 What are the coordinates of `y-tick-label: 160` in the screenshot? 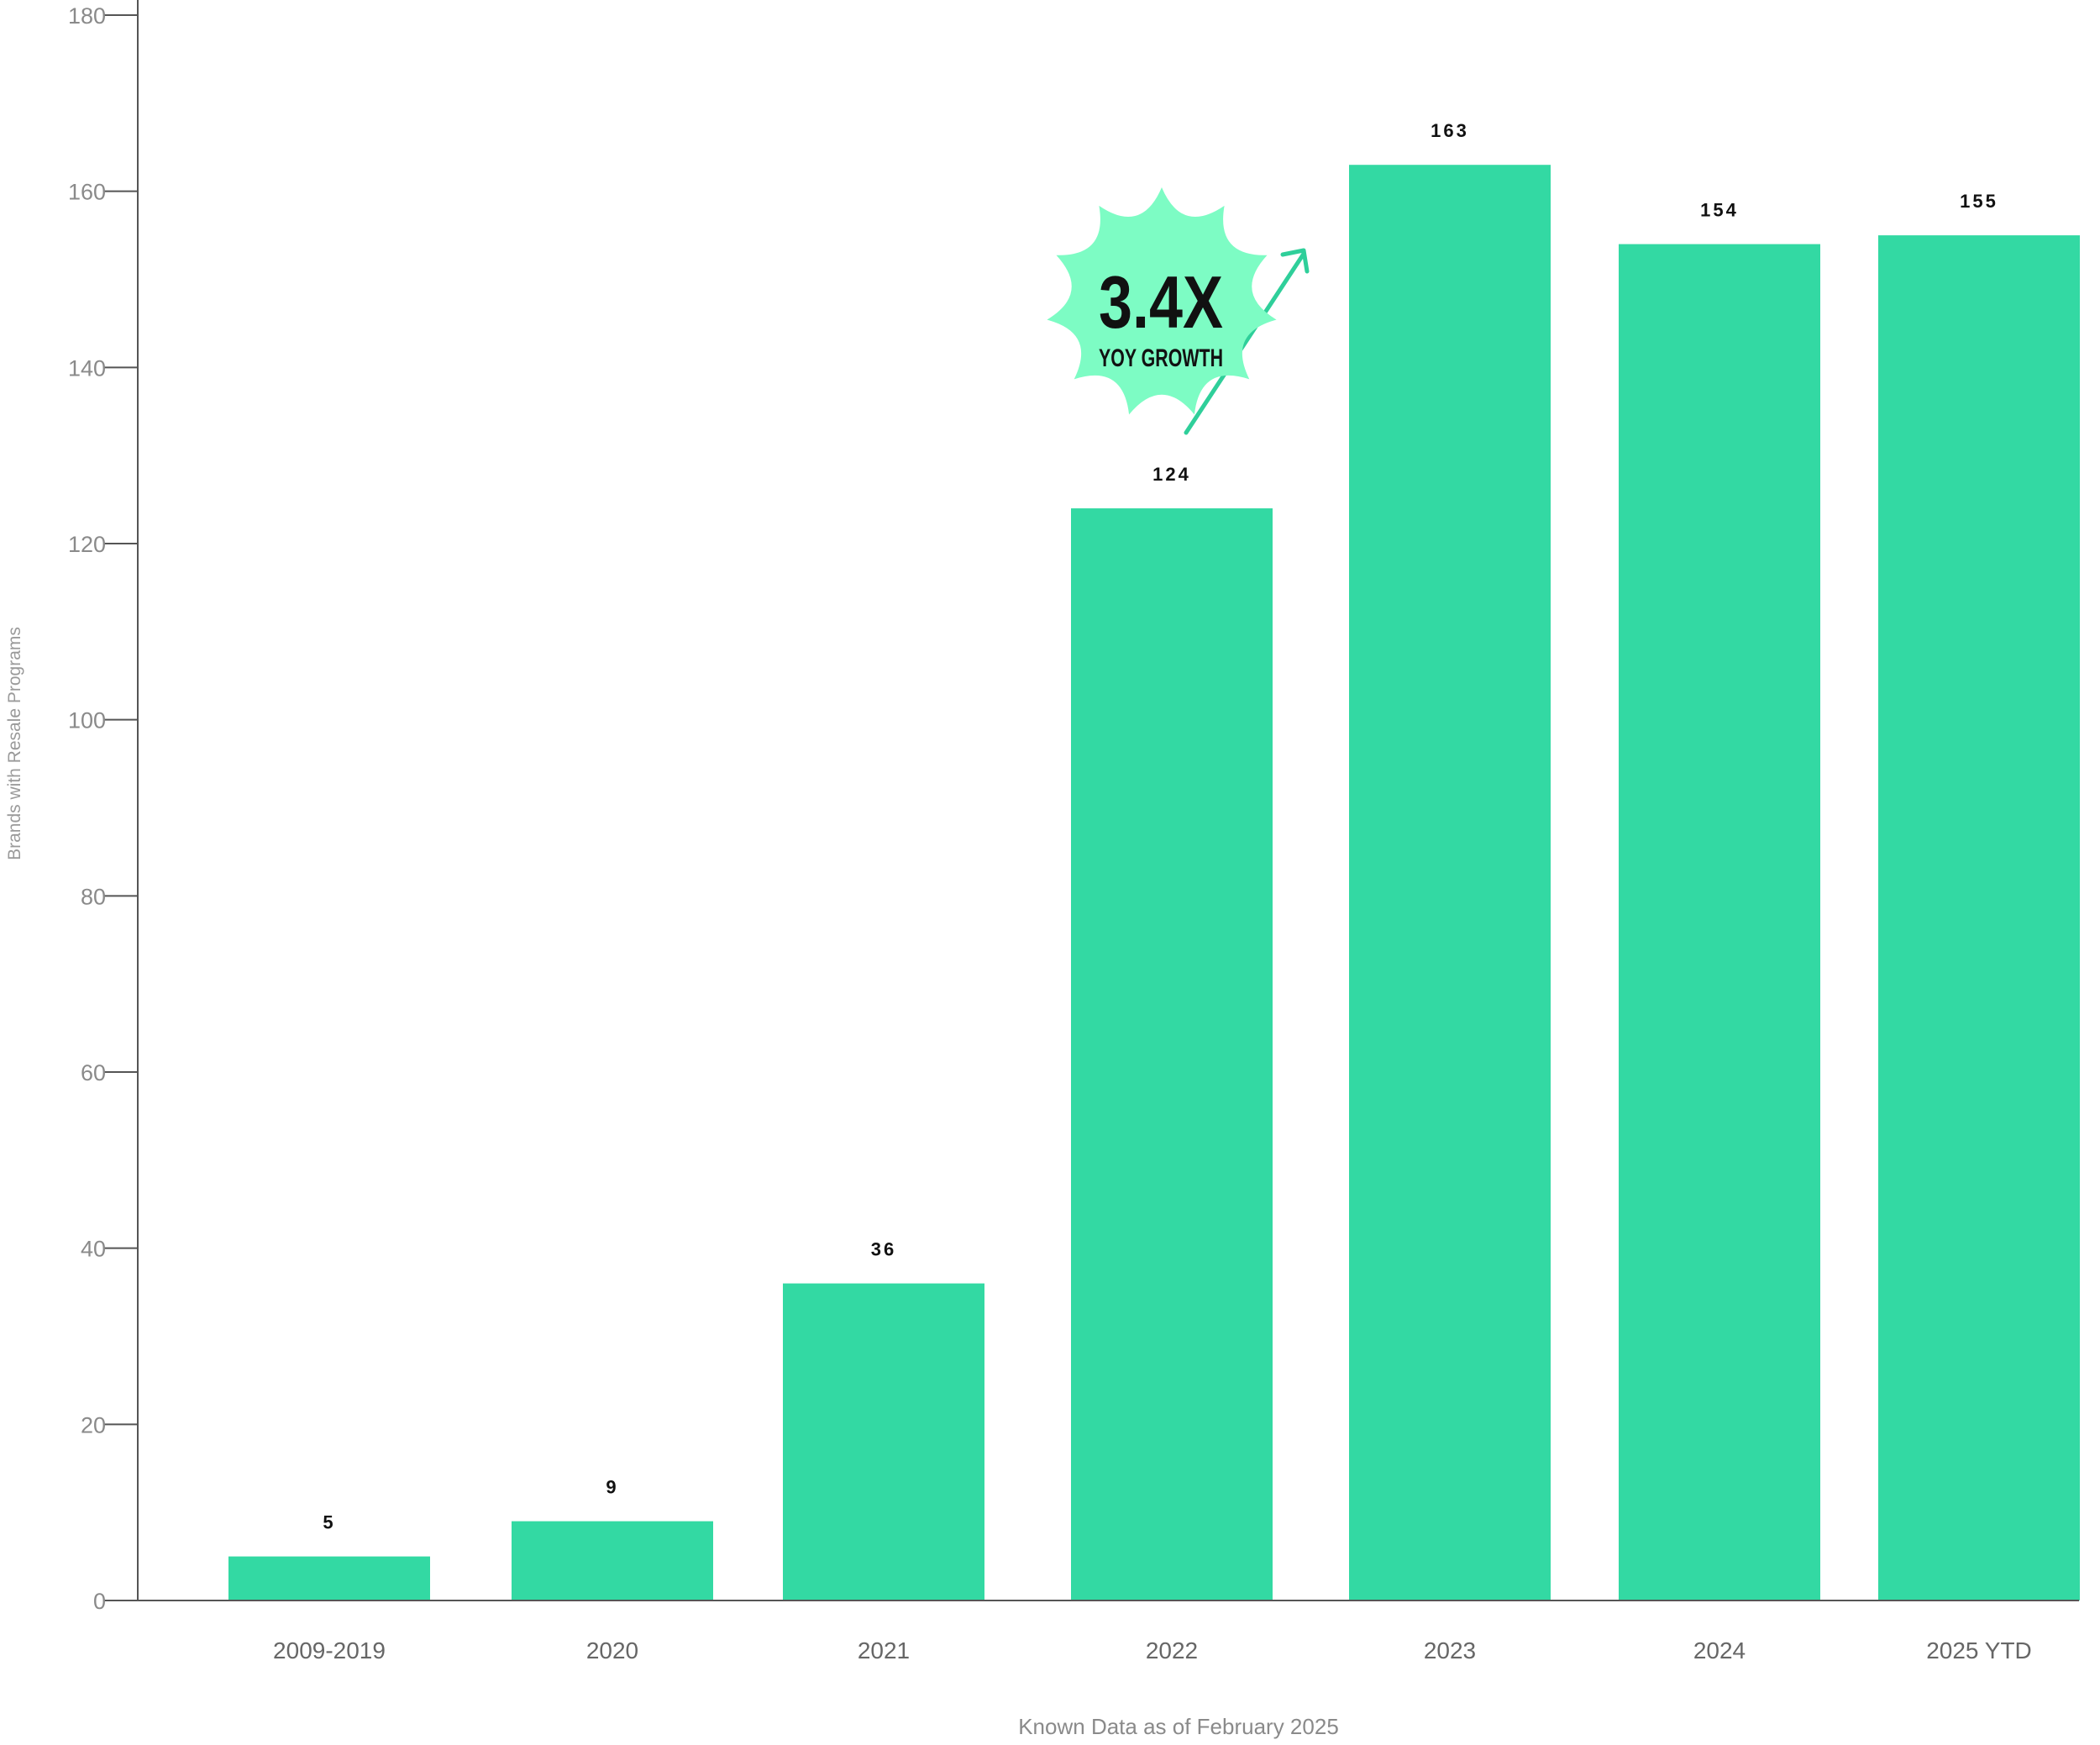 It's located at (87, 192).